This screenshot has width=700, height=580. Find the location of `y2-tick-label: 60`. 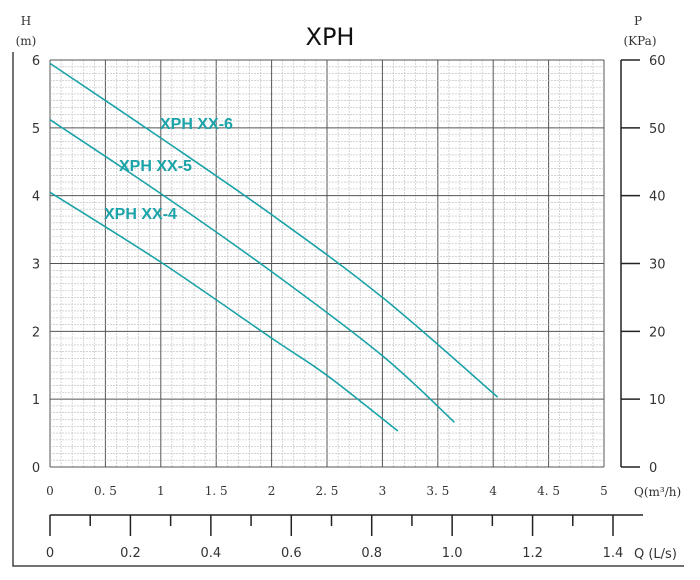

y2-tick-label: 60 is located at coordinates (657, 61).